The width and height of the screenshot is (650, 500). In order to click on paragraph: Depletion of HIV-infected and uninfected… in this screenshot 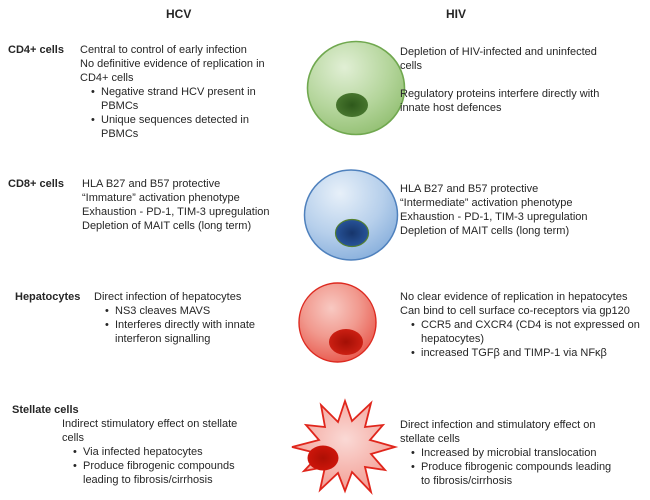, I will do `click(498, 59)`.